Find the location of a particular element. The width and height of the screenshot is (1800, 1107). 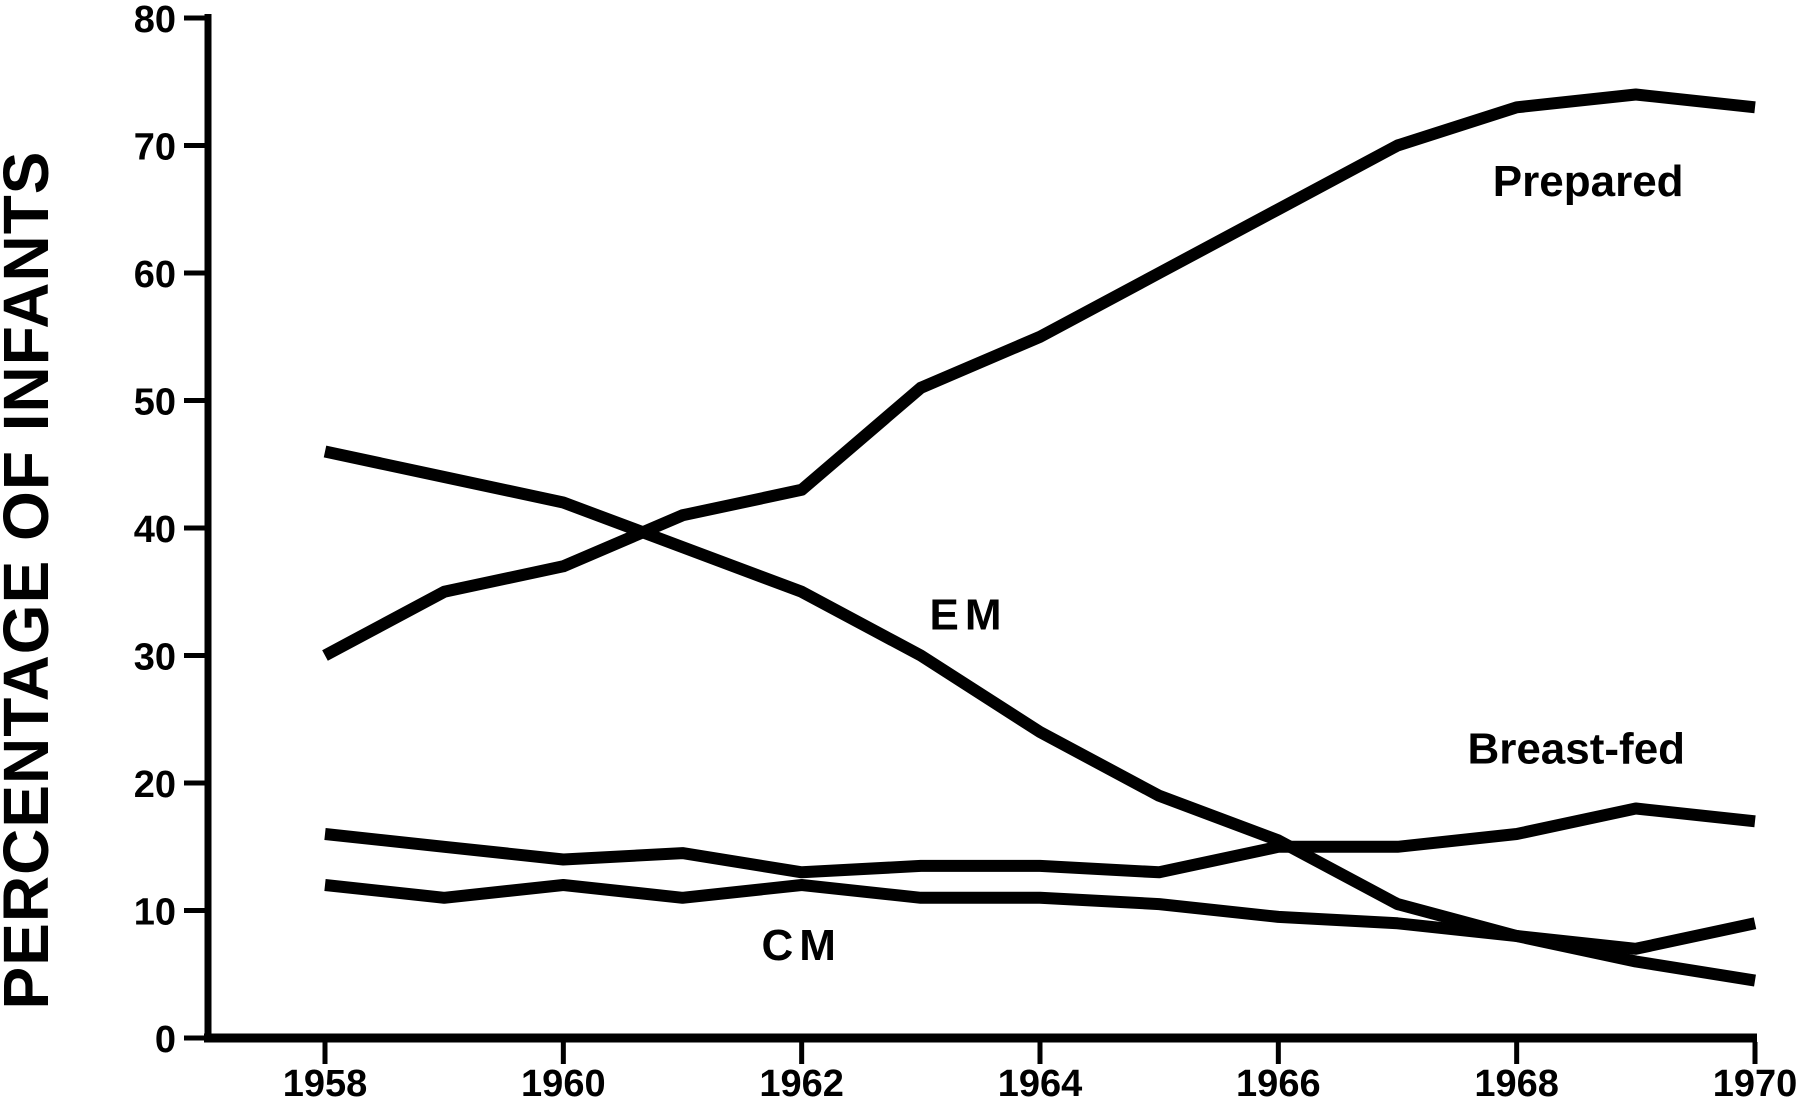

series-label-breast-fed: Breast-fed is located at coordinates (1576, 749).